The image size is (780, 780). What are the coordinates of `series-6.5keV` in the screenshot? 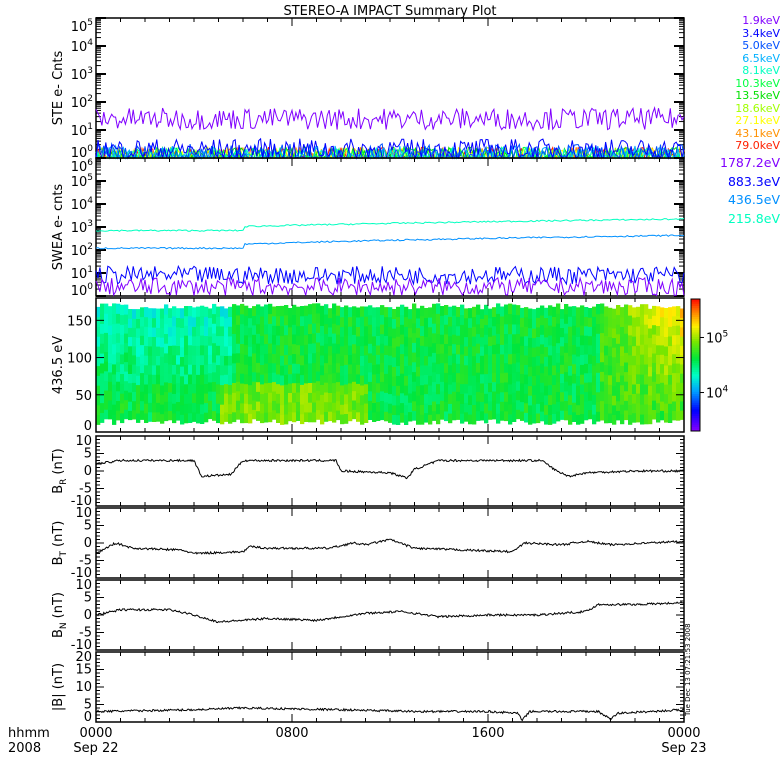 It's located at (390, 152).